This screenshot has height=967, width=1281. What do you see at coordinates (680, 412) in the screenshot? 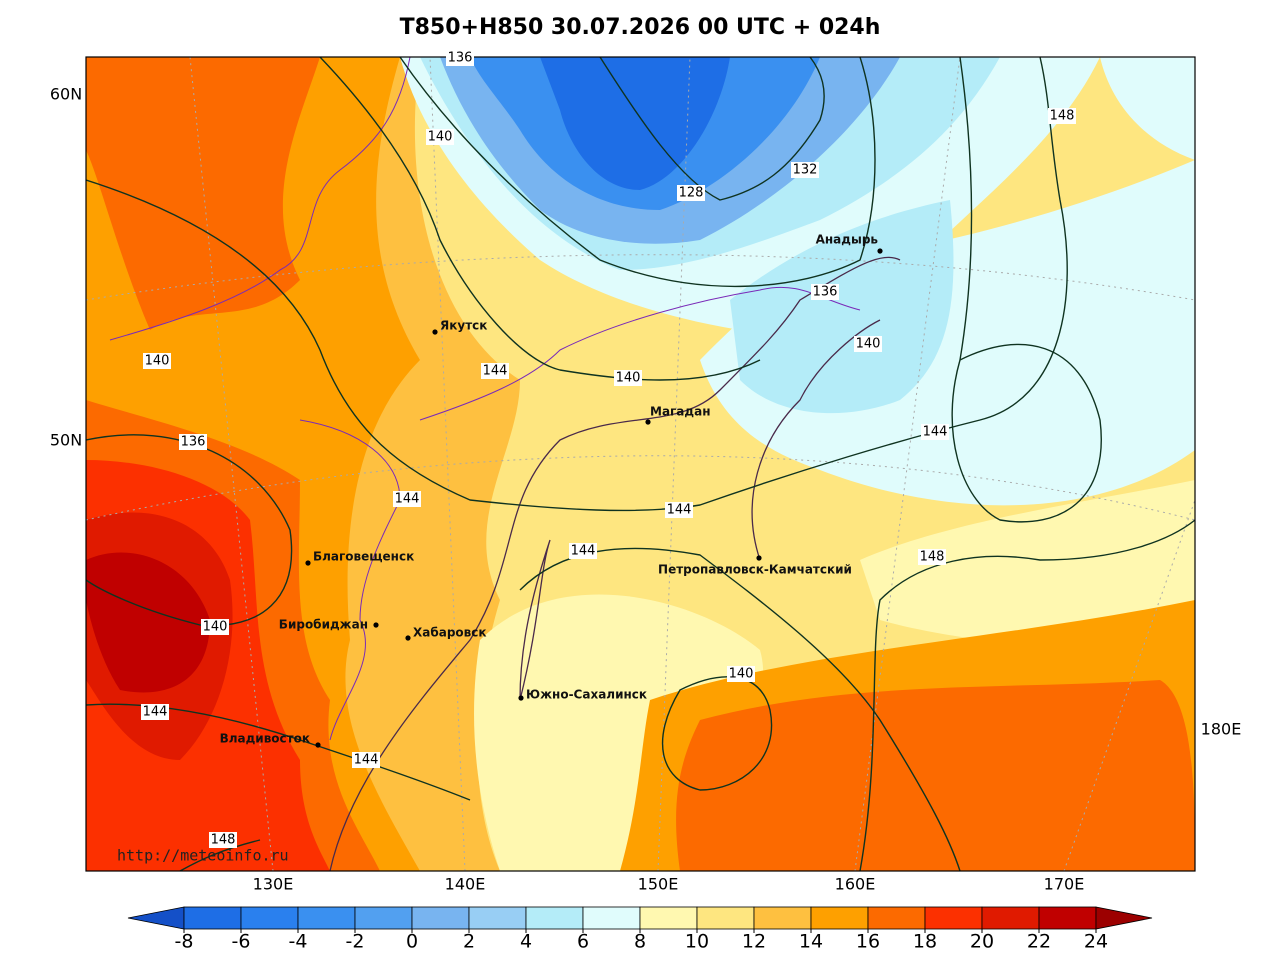
I see `city-label: Магадан` at bounding box center [680, 412].